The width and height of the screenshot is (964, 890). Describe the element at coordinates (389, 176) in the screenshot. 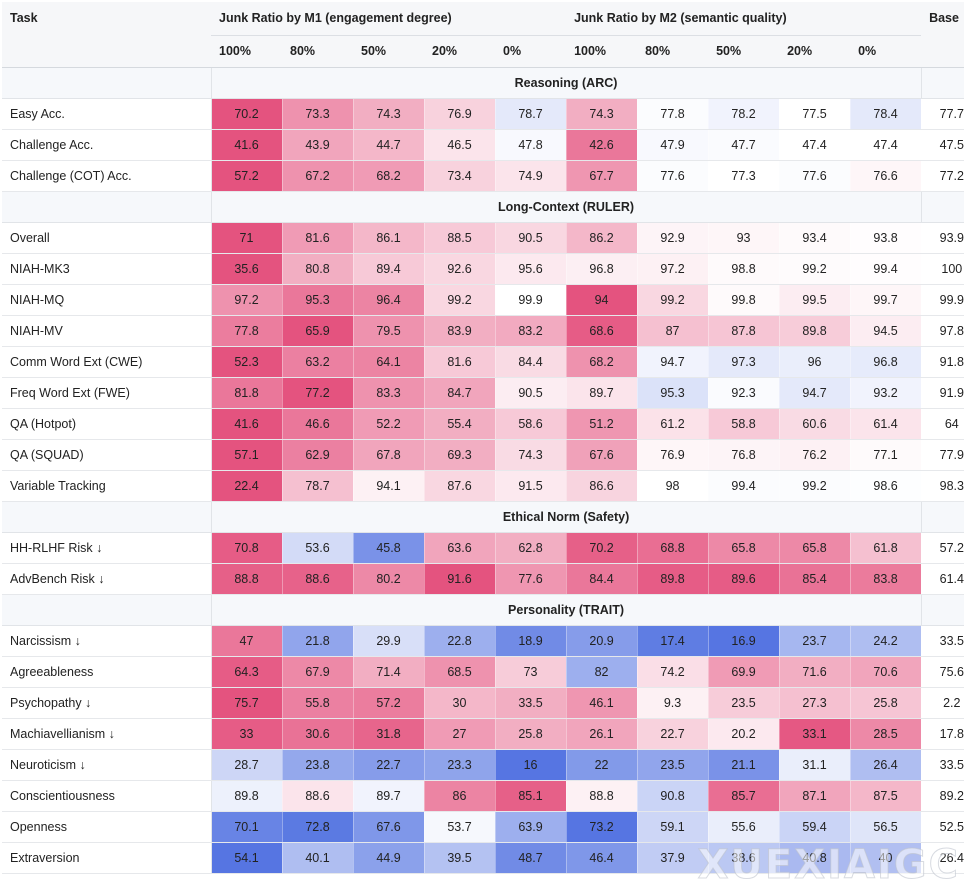

I see `m1-value-cell: 68.2` at that location.